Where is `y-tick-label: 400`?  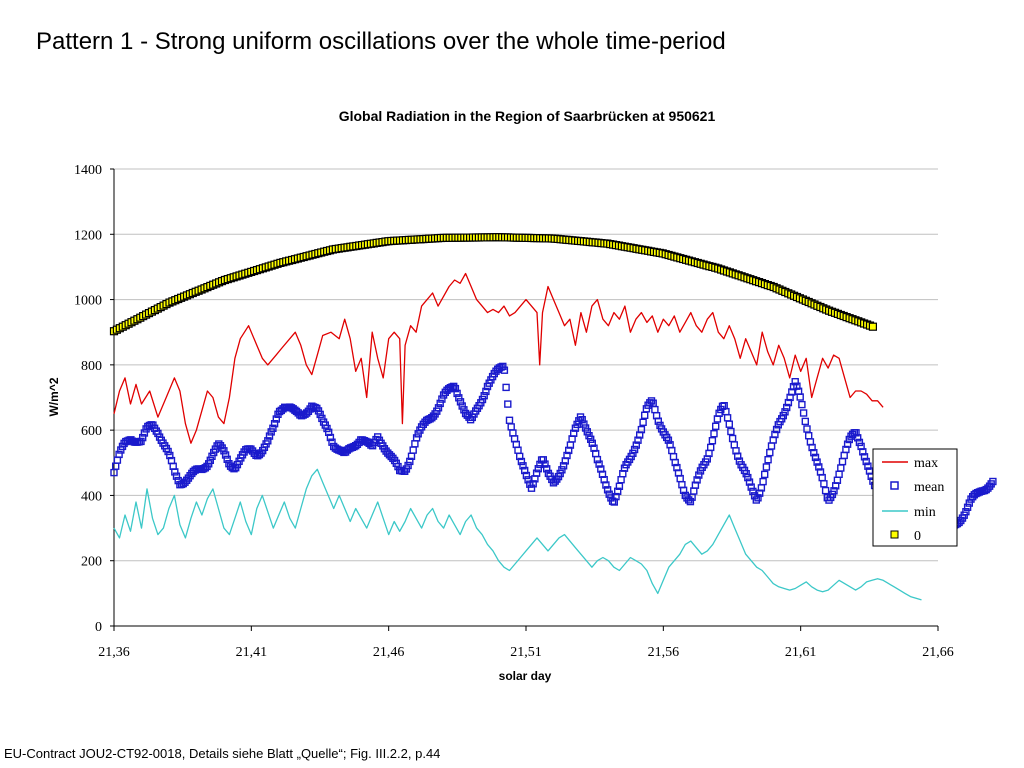 y-tick-label: 400 is located at coordinates (91, 496).